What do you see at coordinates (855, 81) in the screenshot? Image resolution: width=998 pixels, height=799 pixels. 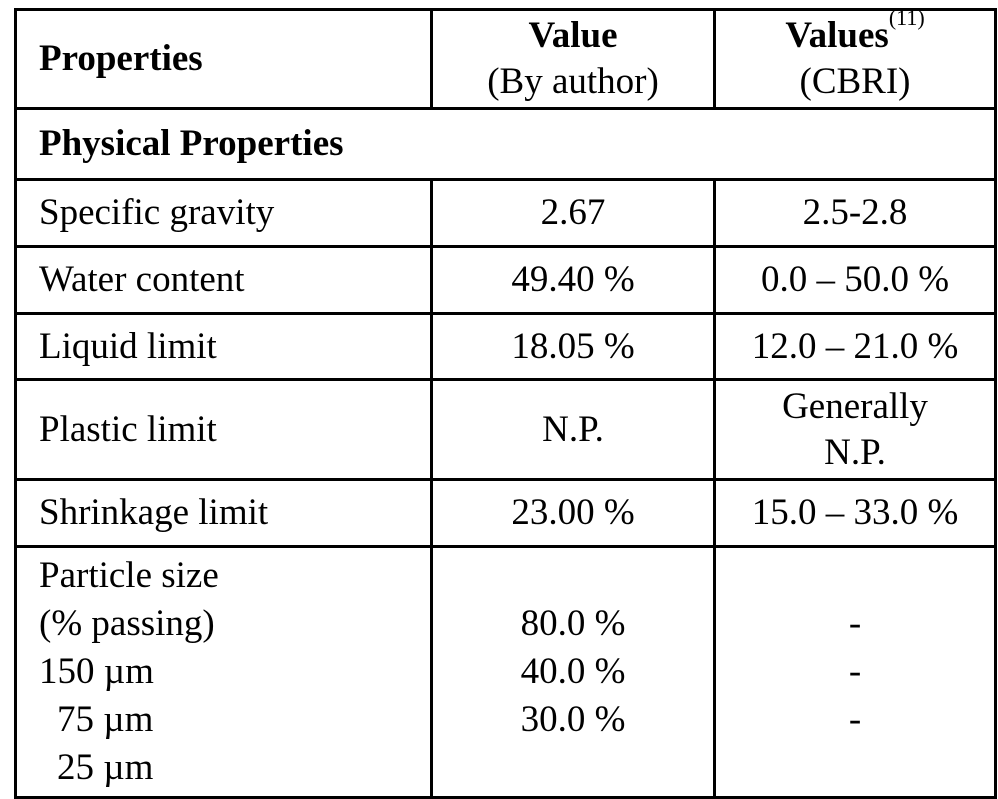 I see `header-values-sub: (CBRI)` at bounding box center [855, 81].